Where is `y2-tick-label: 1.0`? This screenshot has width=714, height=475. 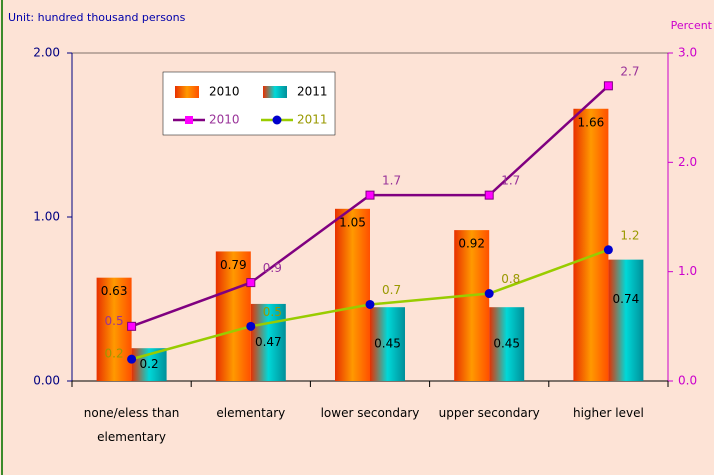 y2-tick-label: 1.0 is located at coordinates (687, 271).